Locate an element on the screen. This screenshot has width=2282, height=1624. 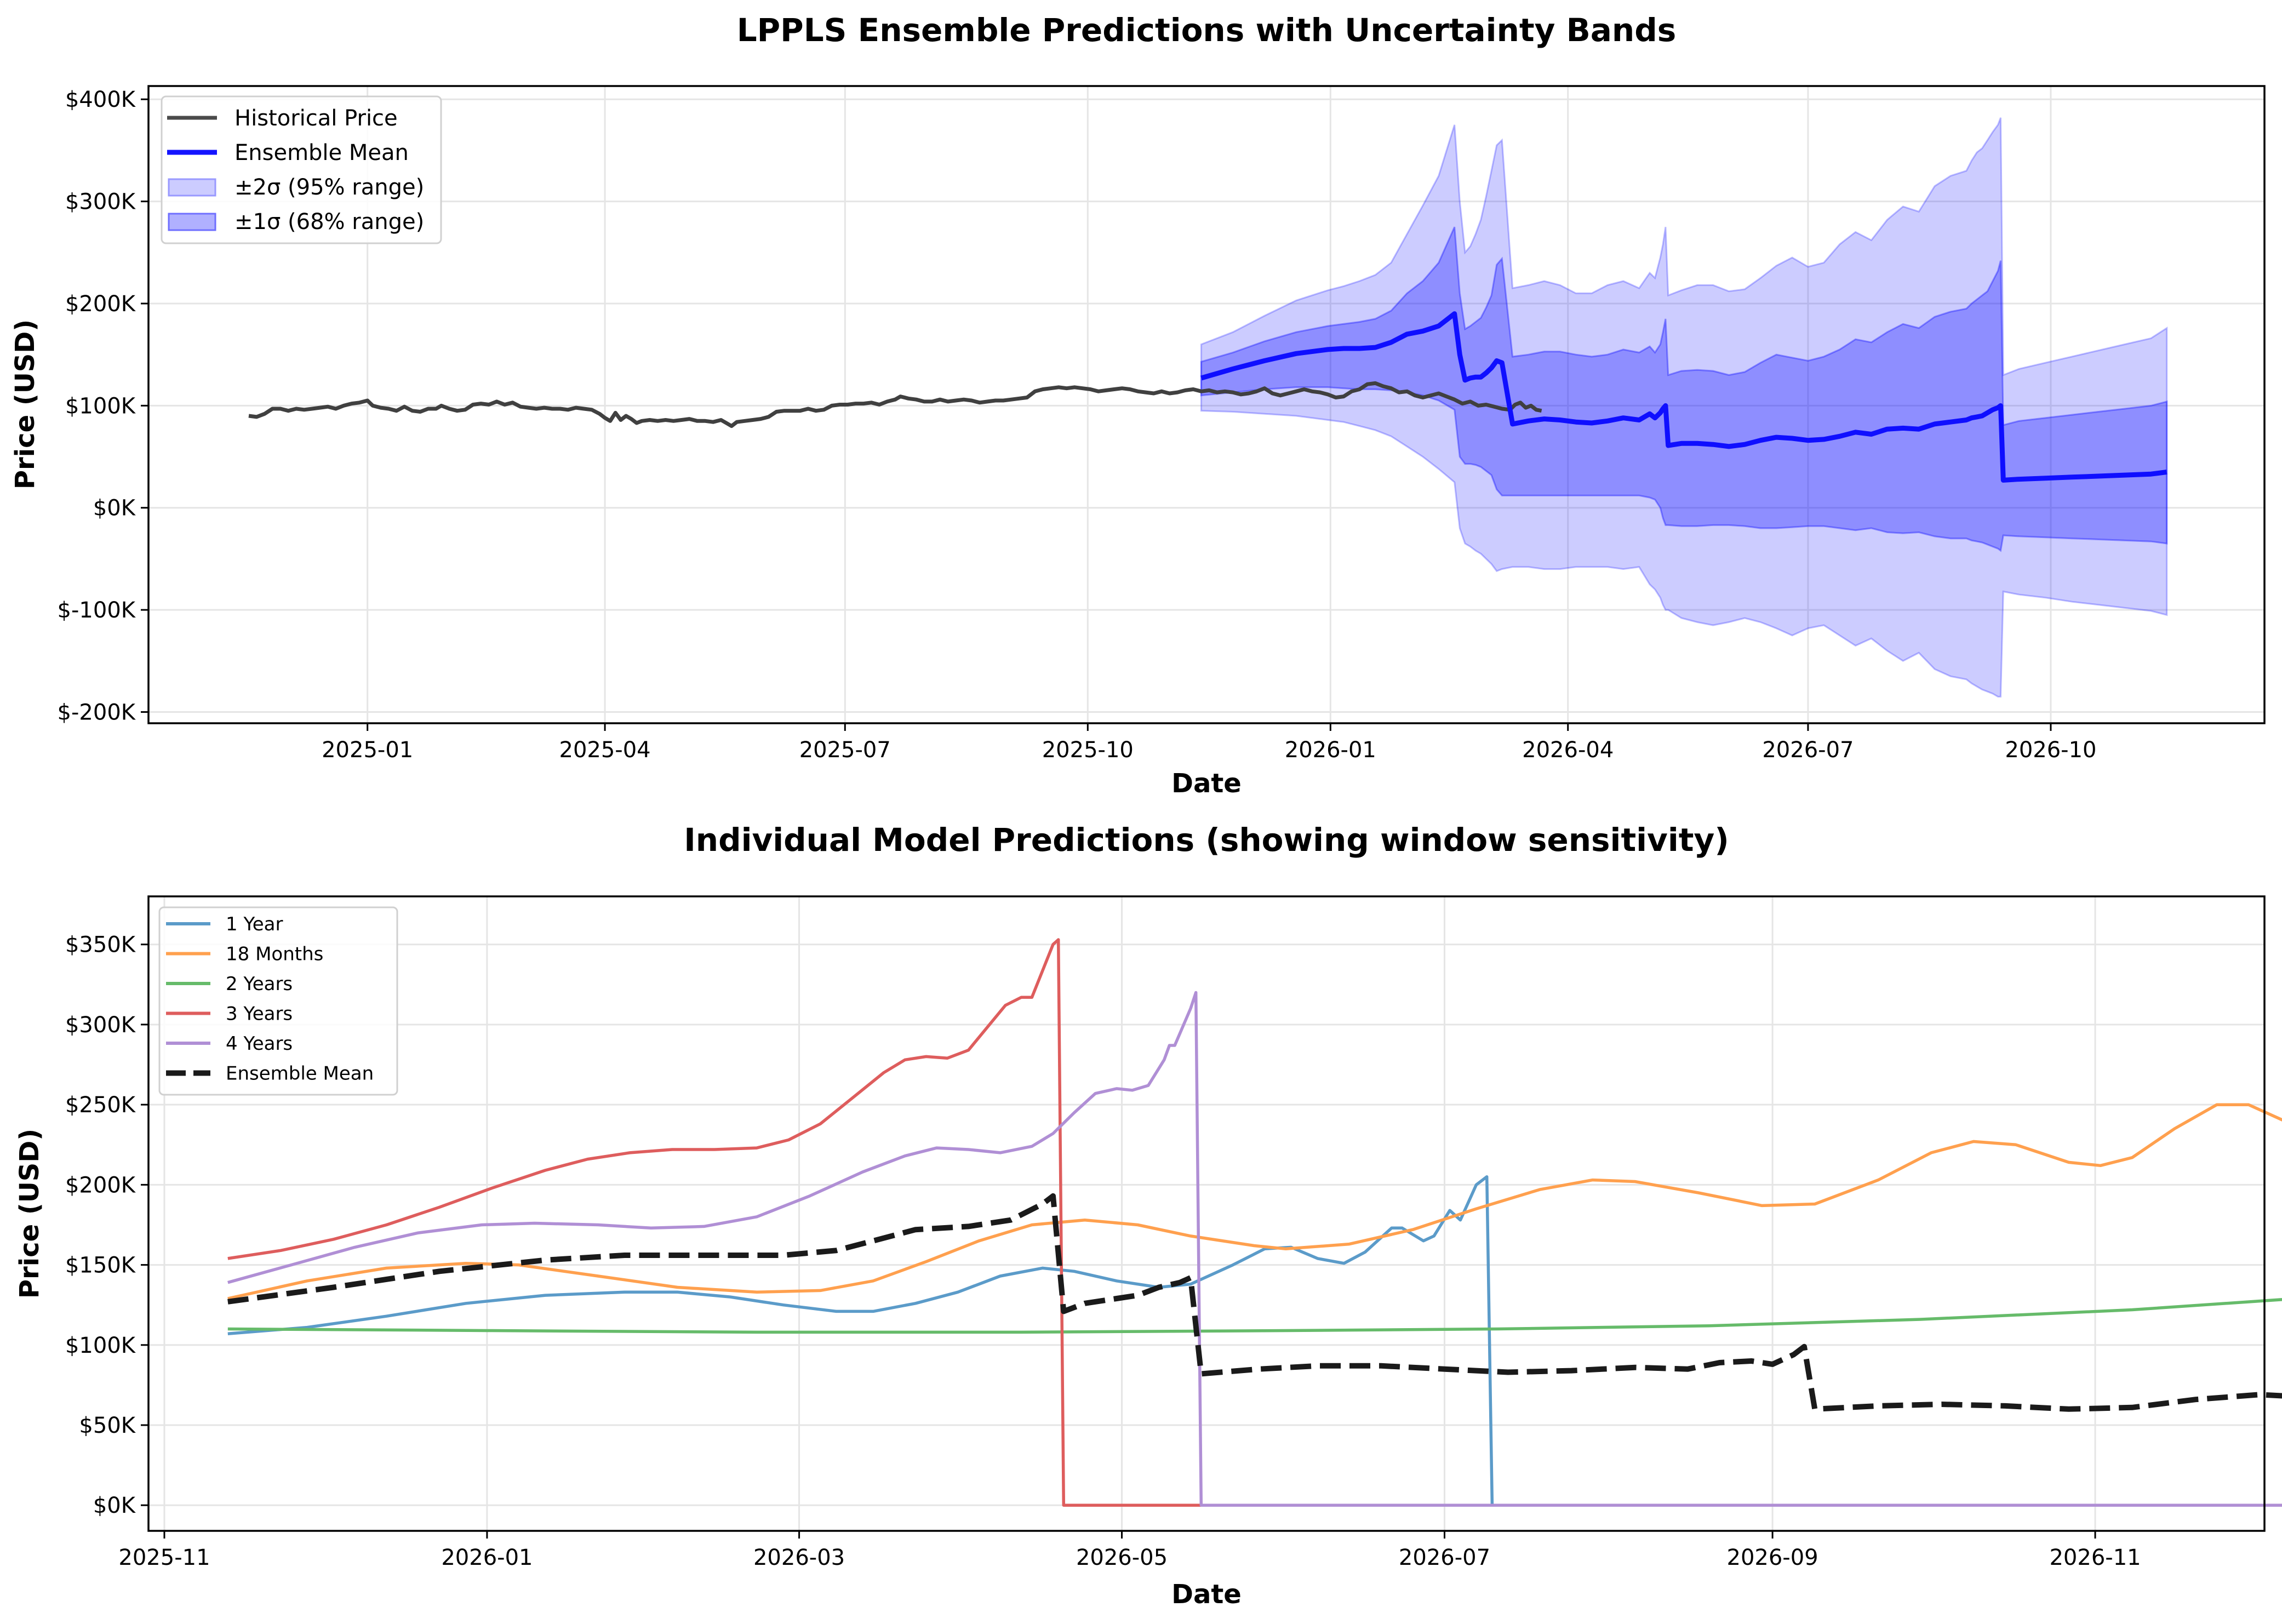
ensemble-legend-box is located at coordinates (301, 169).